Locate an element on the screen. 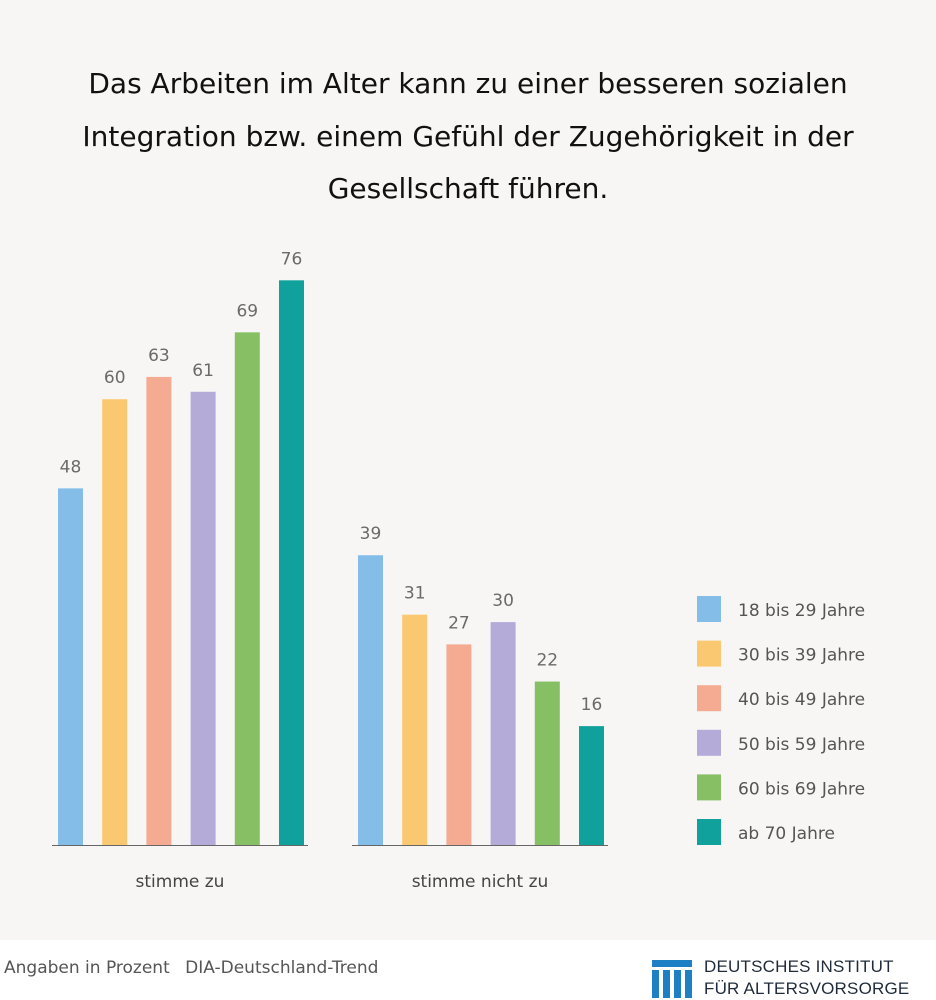 This screenshot has height=1000, width=936. value-label: 39 is located at coordinates (371, 534).